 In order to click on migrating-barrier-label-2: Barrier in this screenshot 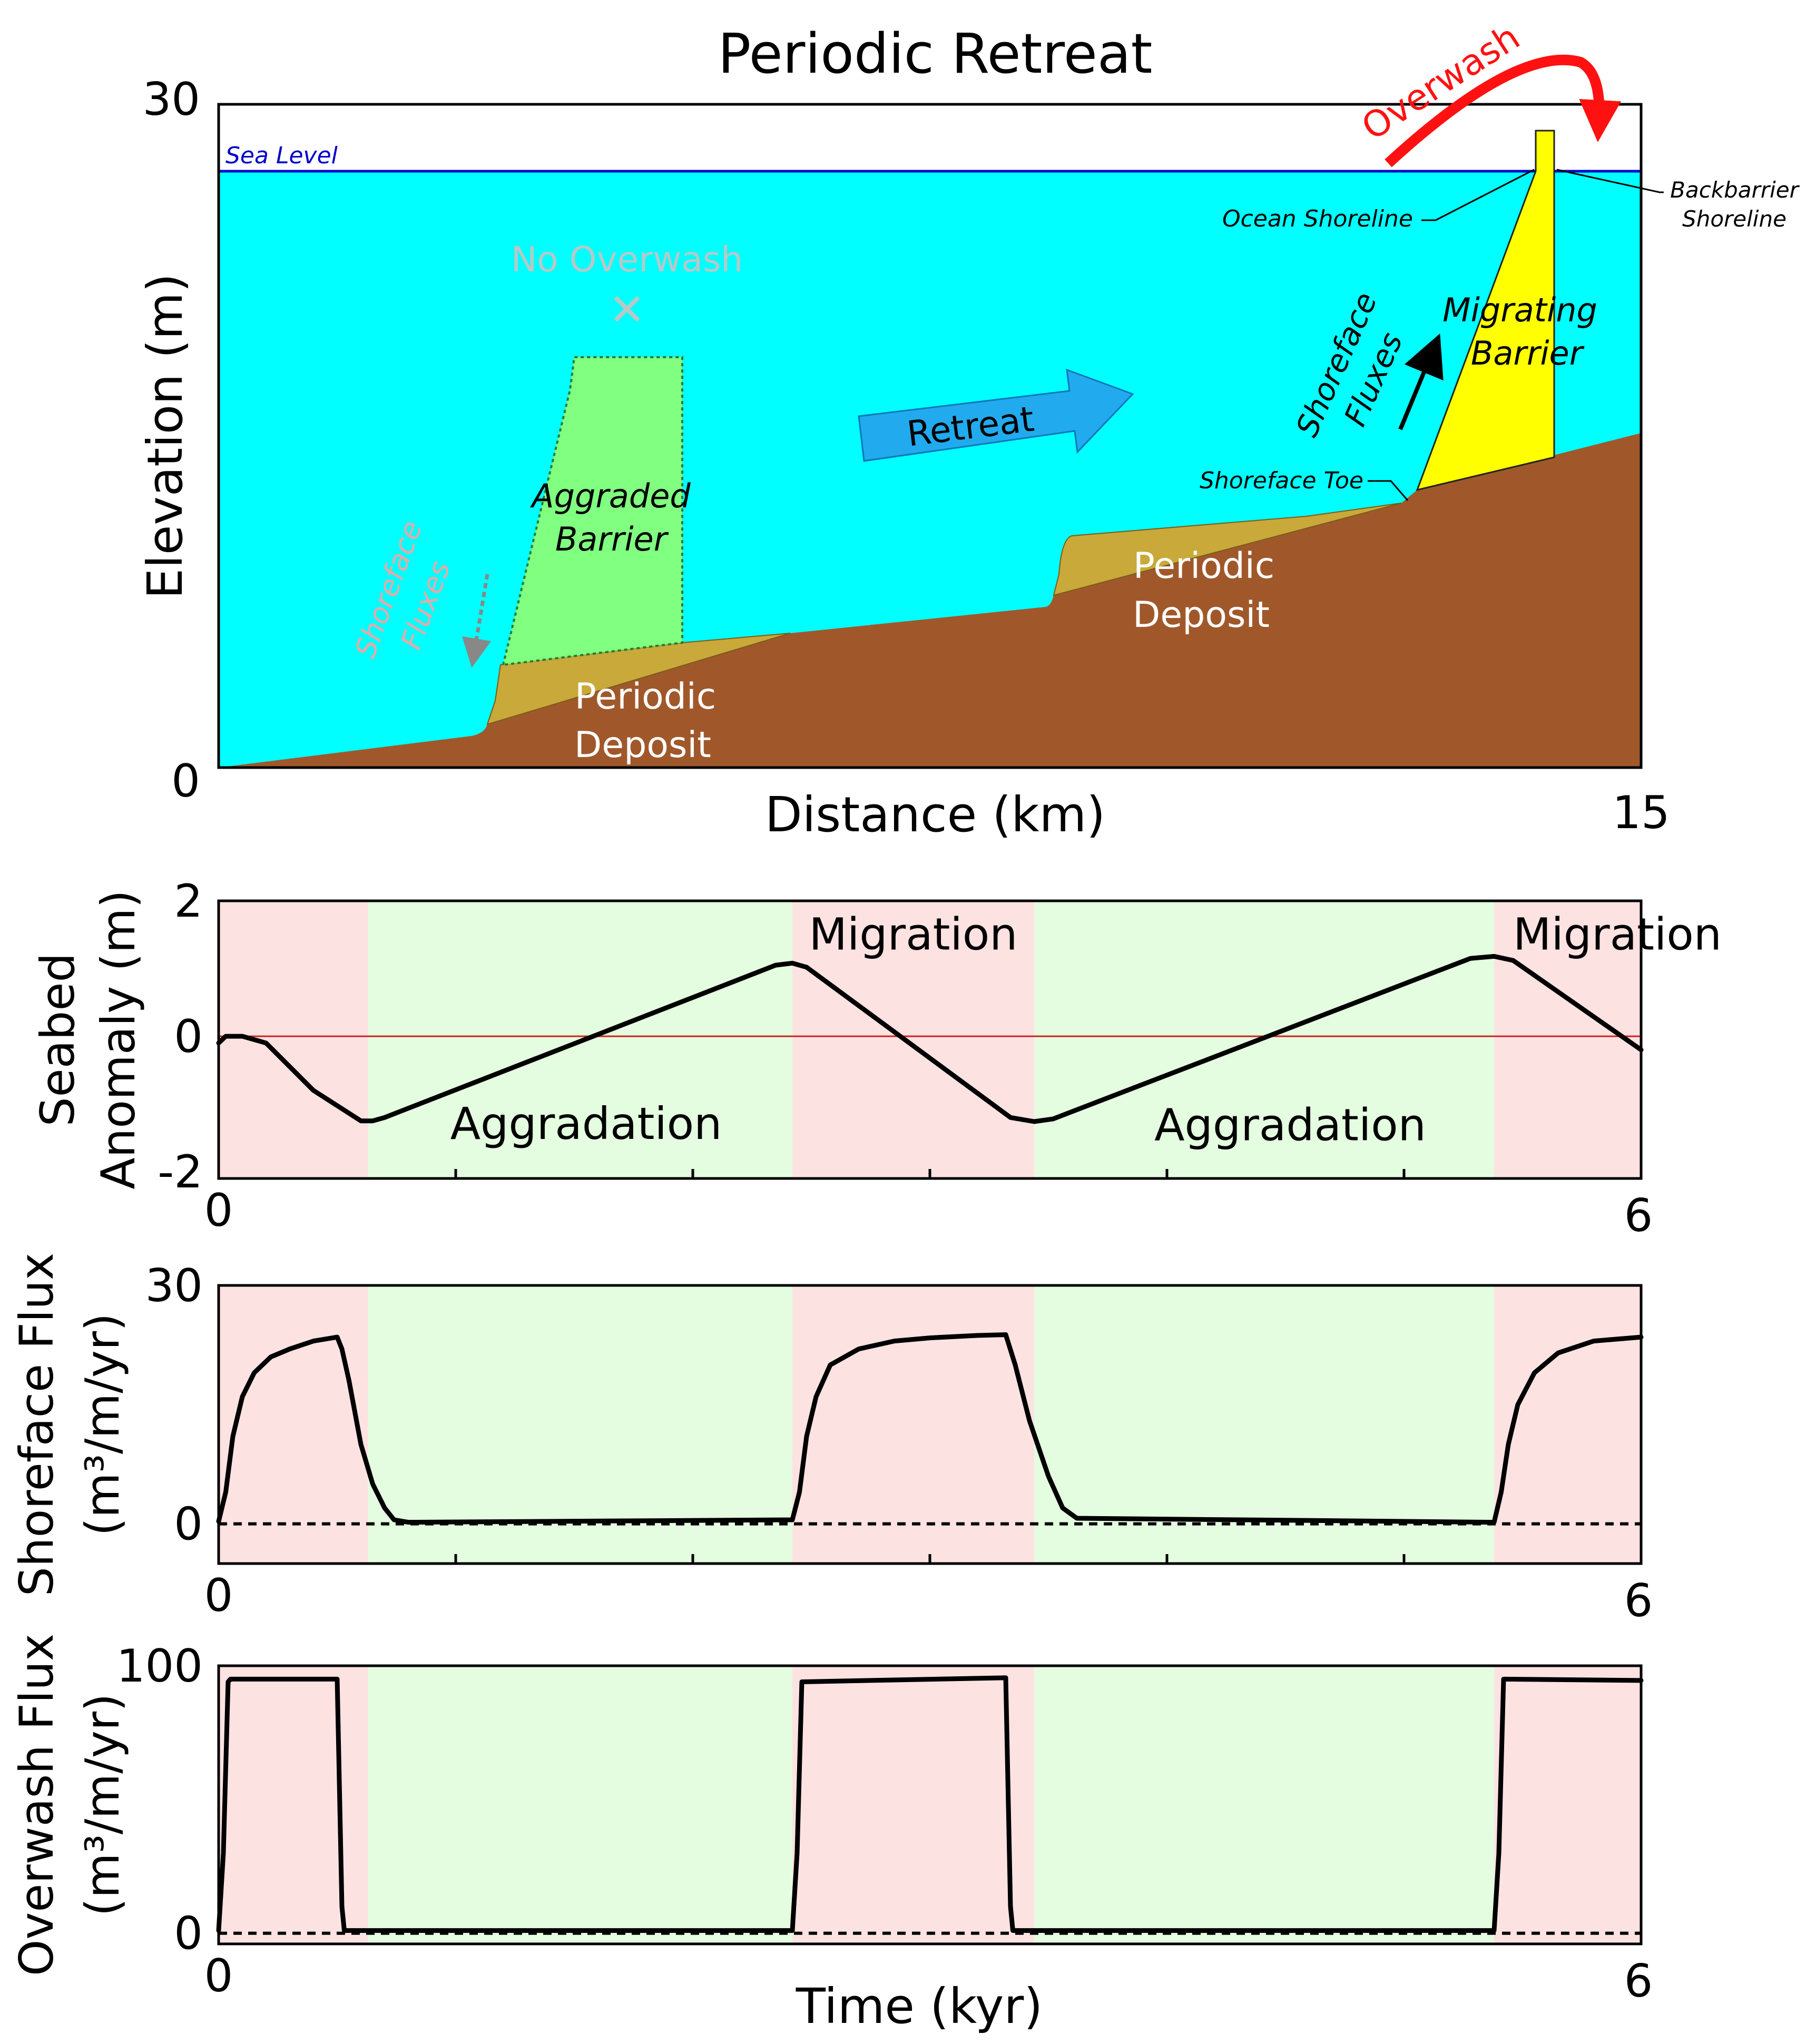, I will do `click(1528, 353)`.